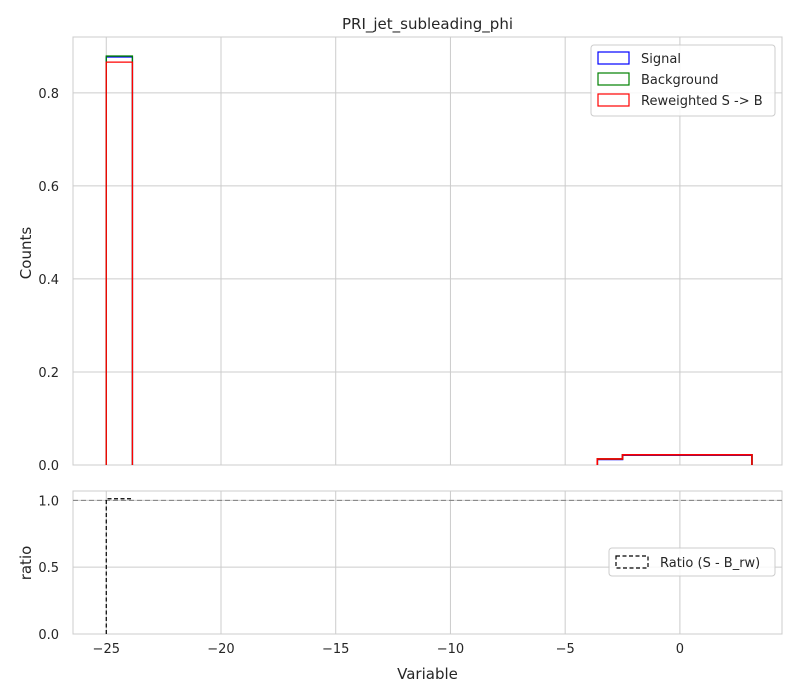  What do you see at coordinates (119, 263) in the screenshot?
I see `reweighted-s-b-histogram-bin` at bounding box center [119, 263].